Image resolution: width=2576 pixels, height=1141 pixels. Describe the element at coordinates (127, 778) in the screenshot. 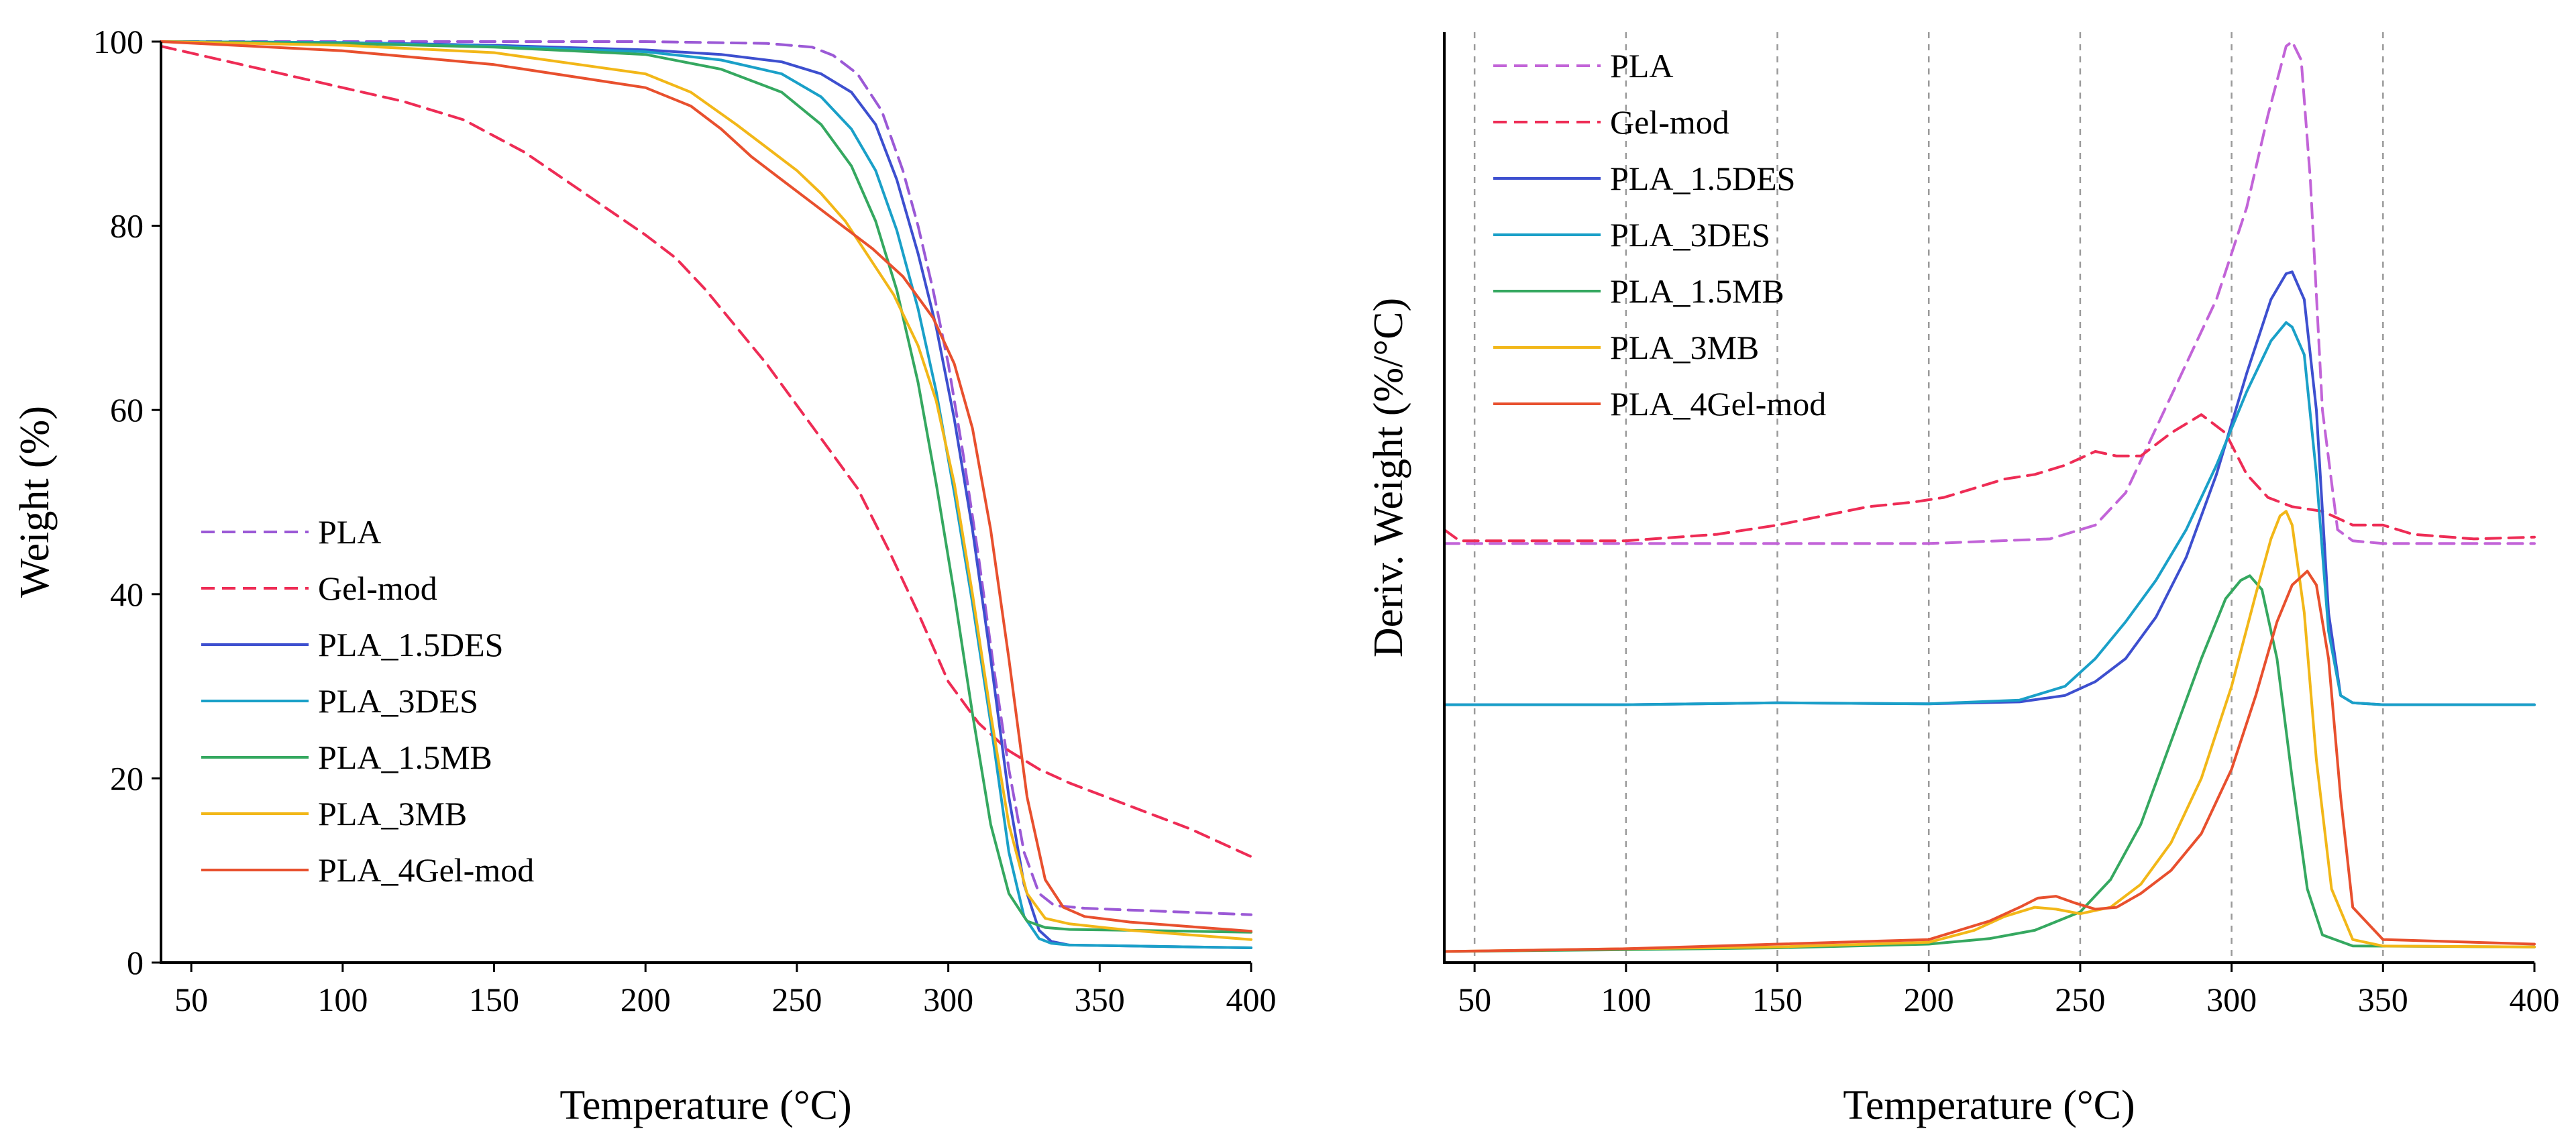

I see `tga-y-tick-label-20: 20` at that location.